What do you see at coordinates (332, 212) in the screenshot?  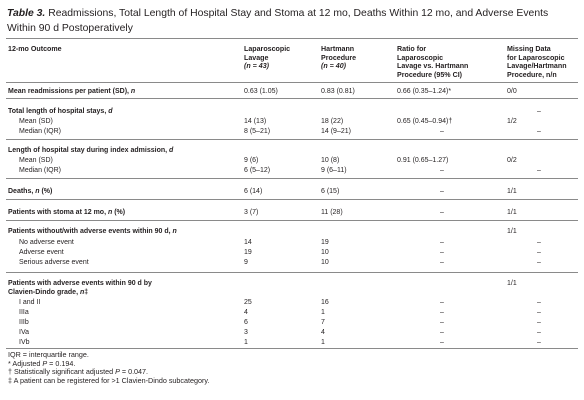 I see `stoma-hart: 11 (28)` at bounding box center [332, 212].